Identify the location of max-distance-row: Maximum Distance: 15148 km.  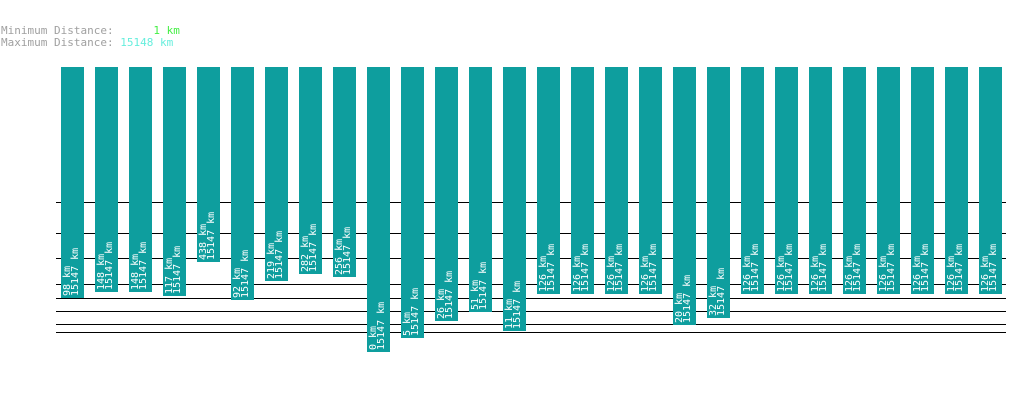
(90, 43).